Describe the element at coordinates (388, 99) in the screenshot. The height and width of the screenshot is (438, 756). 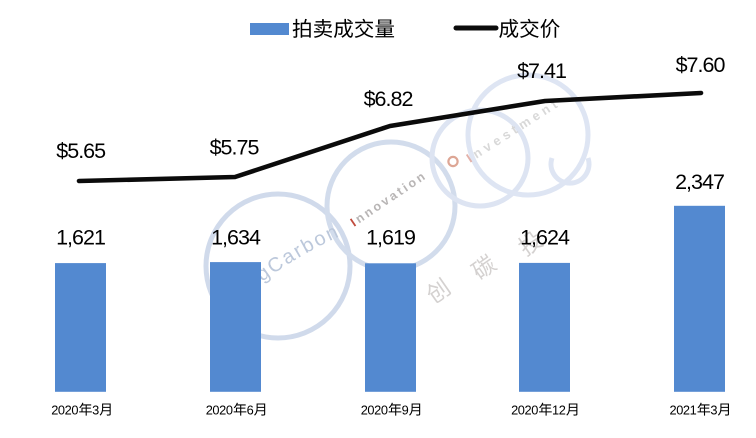
I see `svg-text: $6.82` at that location.